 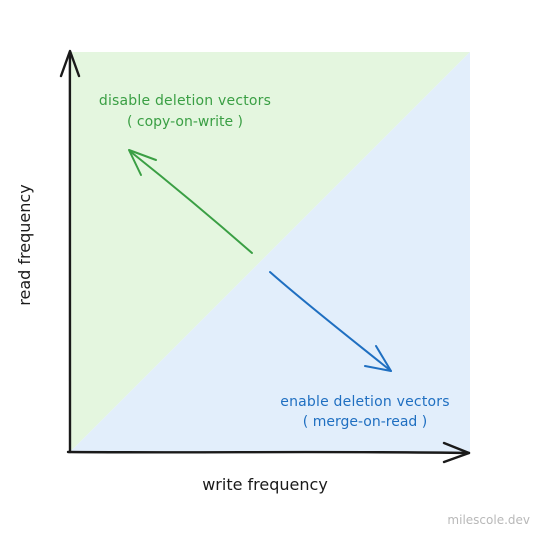 What do you see at coordinates (268, 452) in the screenshot?
I see `x-axis` at bounding box center [268, 452].